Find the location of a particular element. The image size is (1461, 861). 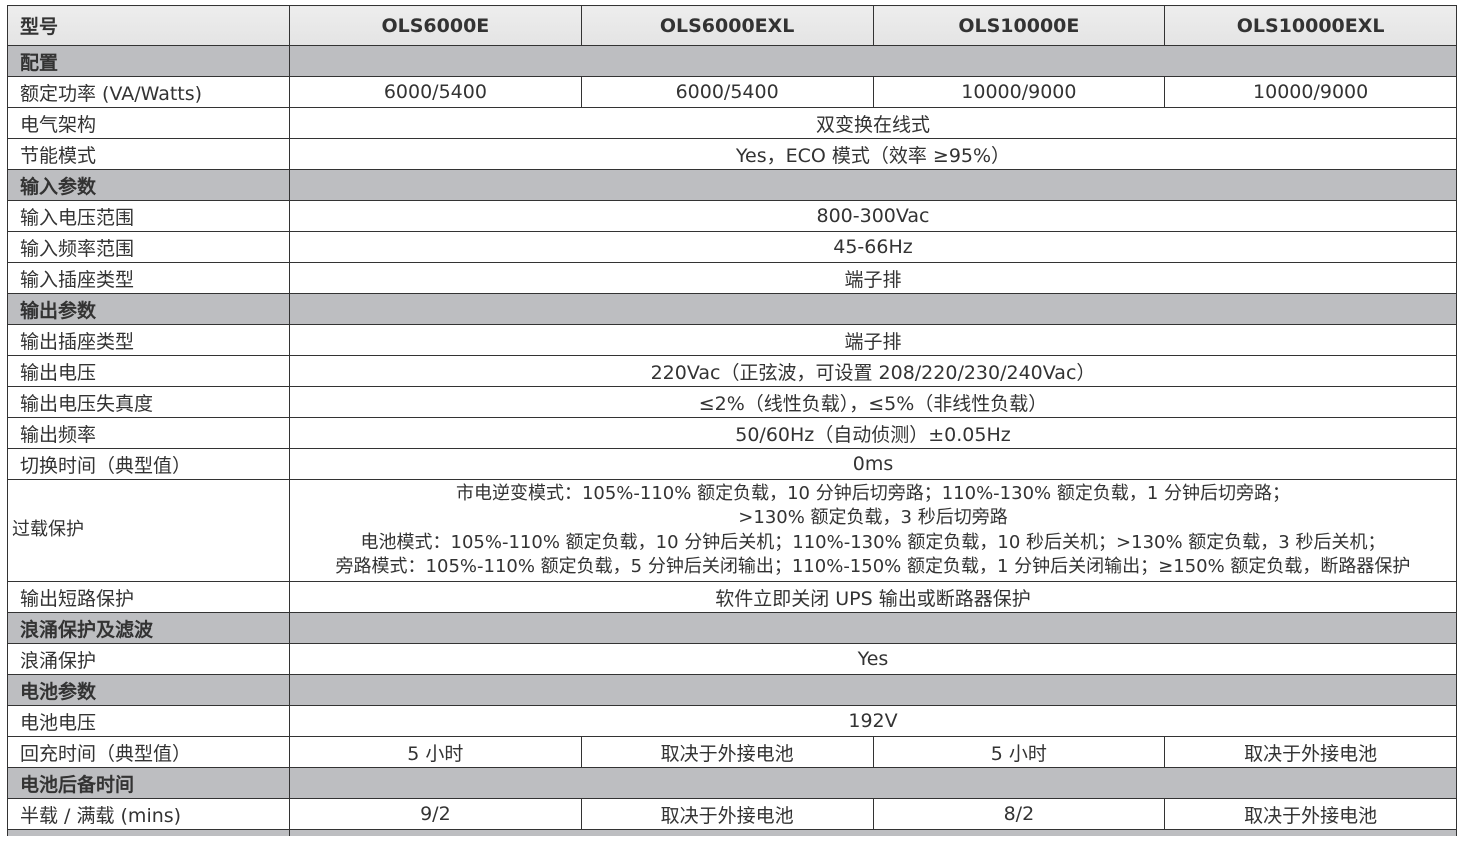

spec-row: 输入频率范围 45-66Hz is located at coordinates (732, 247).